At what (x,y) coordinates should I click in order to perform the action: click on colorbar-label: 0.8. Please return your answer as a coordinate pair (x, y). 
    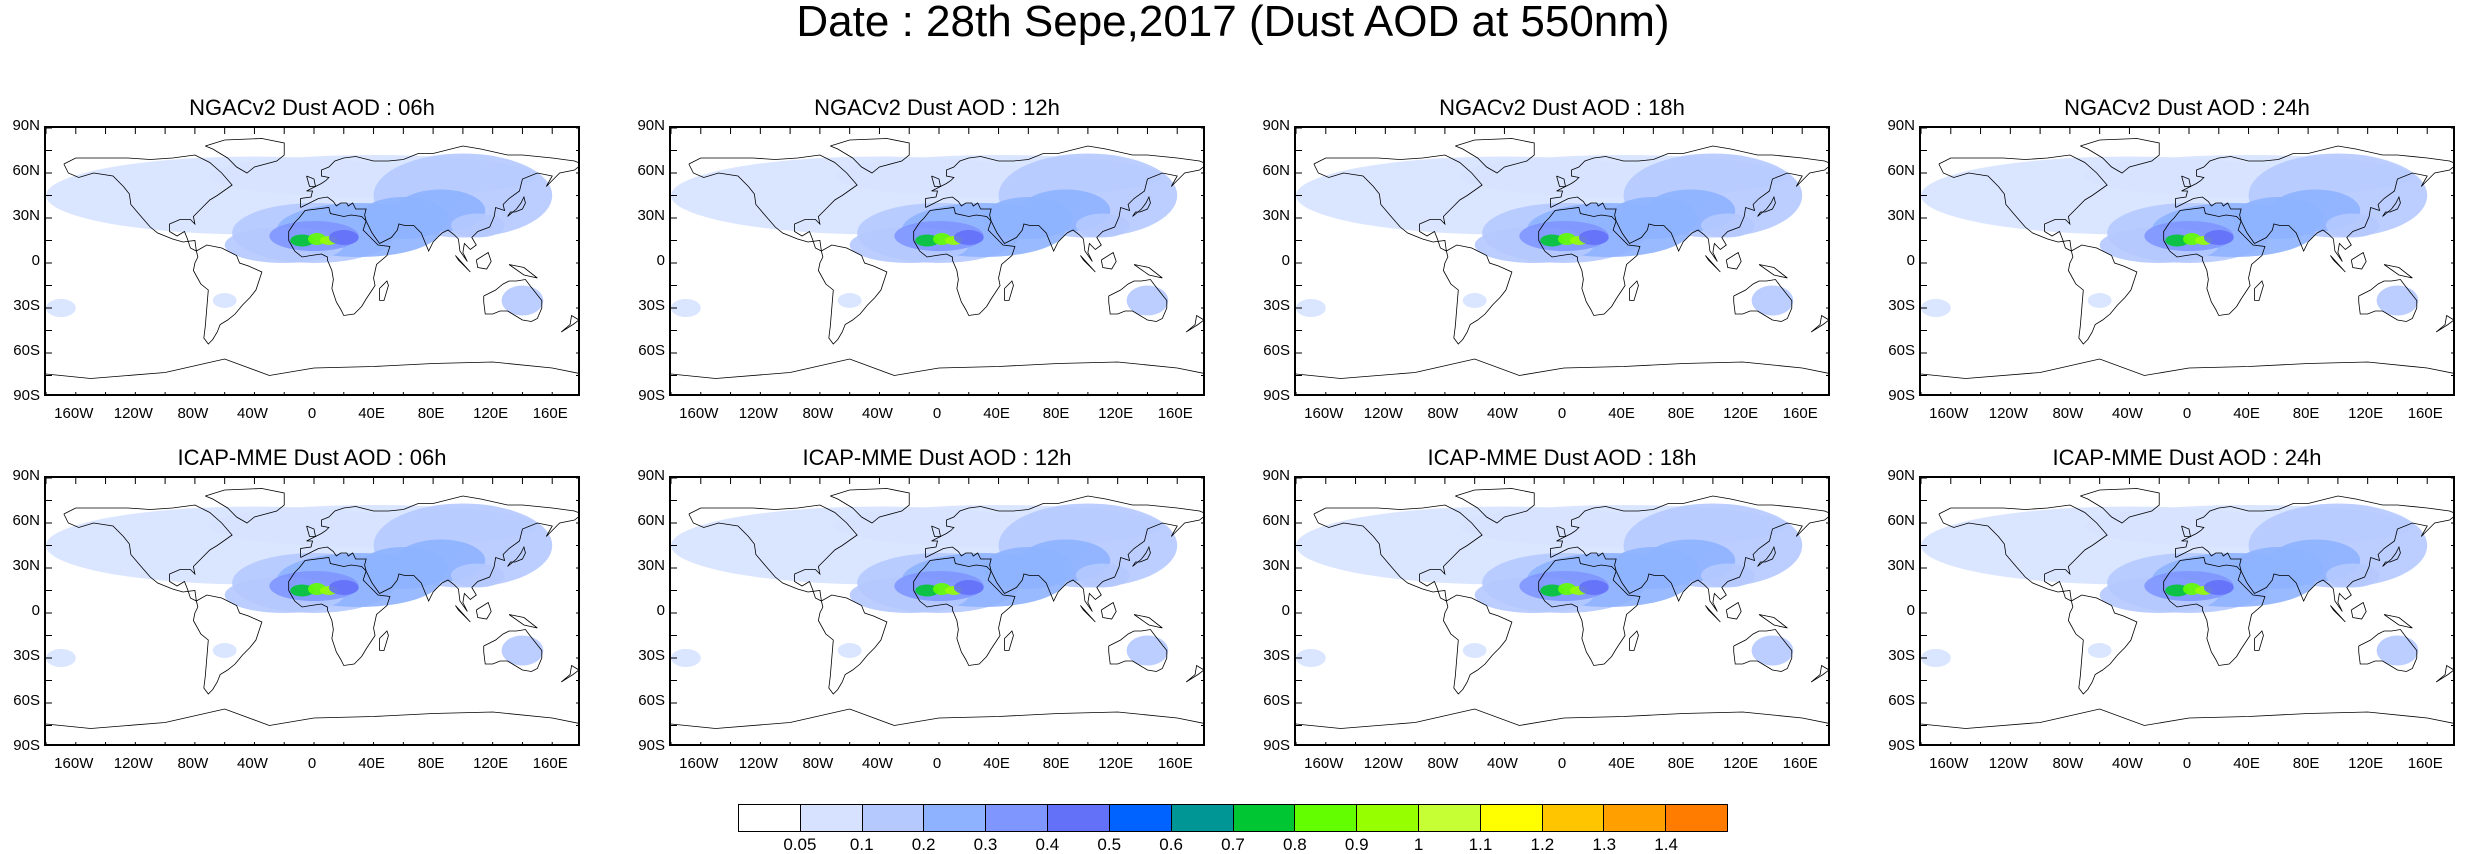
    Looking at the image, I should click on (1295, 844).